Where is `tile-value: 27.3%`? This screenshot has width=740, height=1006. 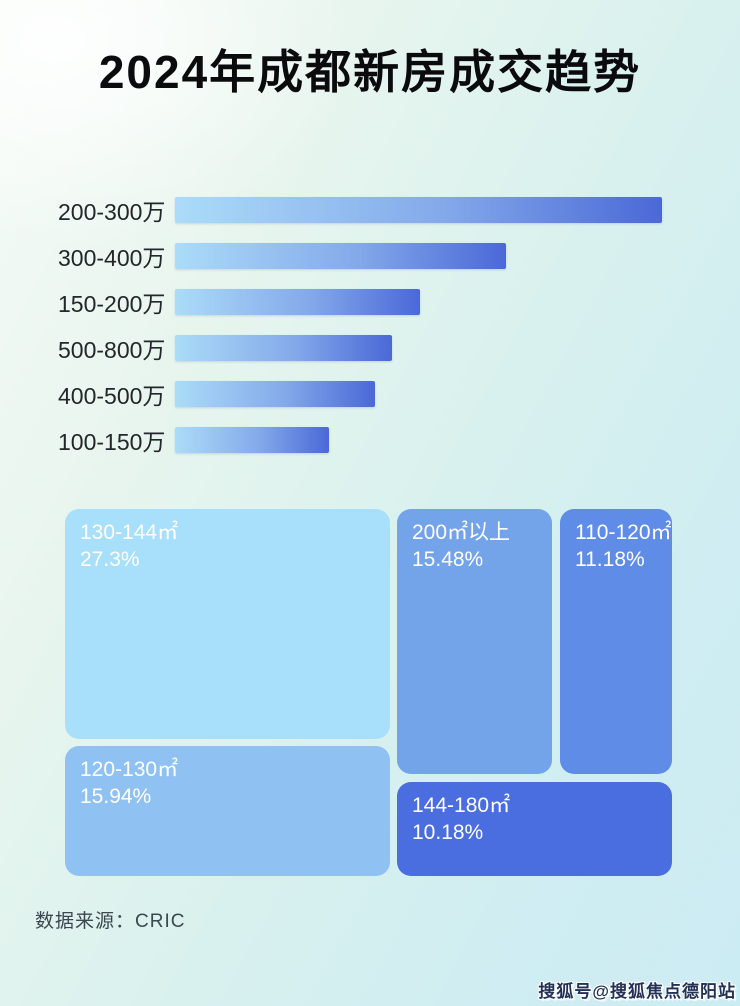 tile-value: 27.3% is located at coordinates (110, 560).